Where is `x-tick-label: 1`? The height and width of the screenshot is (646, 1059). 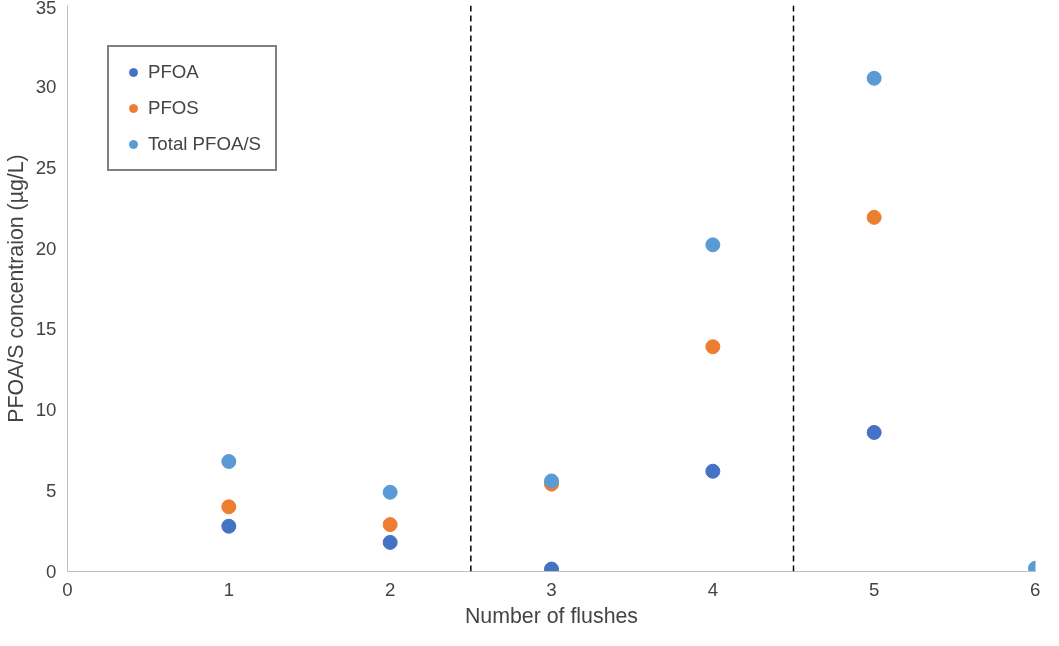 x-tick-label: 1 is located at coordinates (229, 589).